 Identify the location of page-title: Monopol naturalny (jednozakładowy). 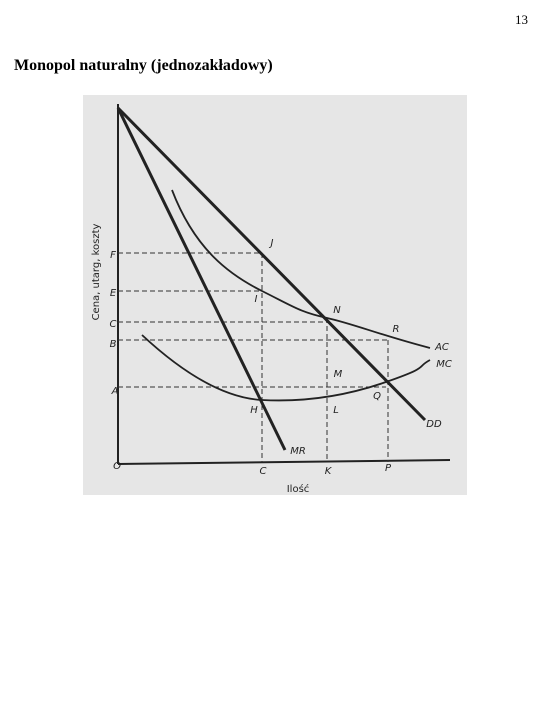
(143, 65).